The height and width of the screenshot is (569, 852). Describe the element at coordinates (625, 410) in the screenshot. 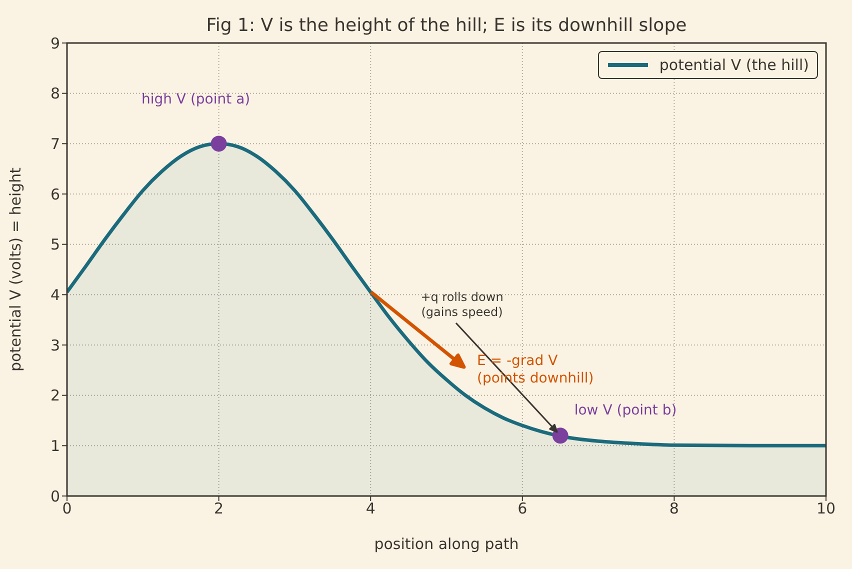

I see `annotation: low V (point b)` at that location.